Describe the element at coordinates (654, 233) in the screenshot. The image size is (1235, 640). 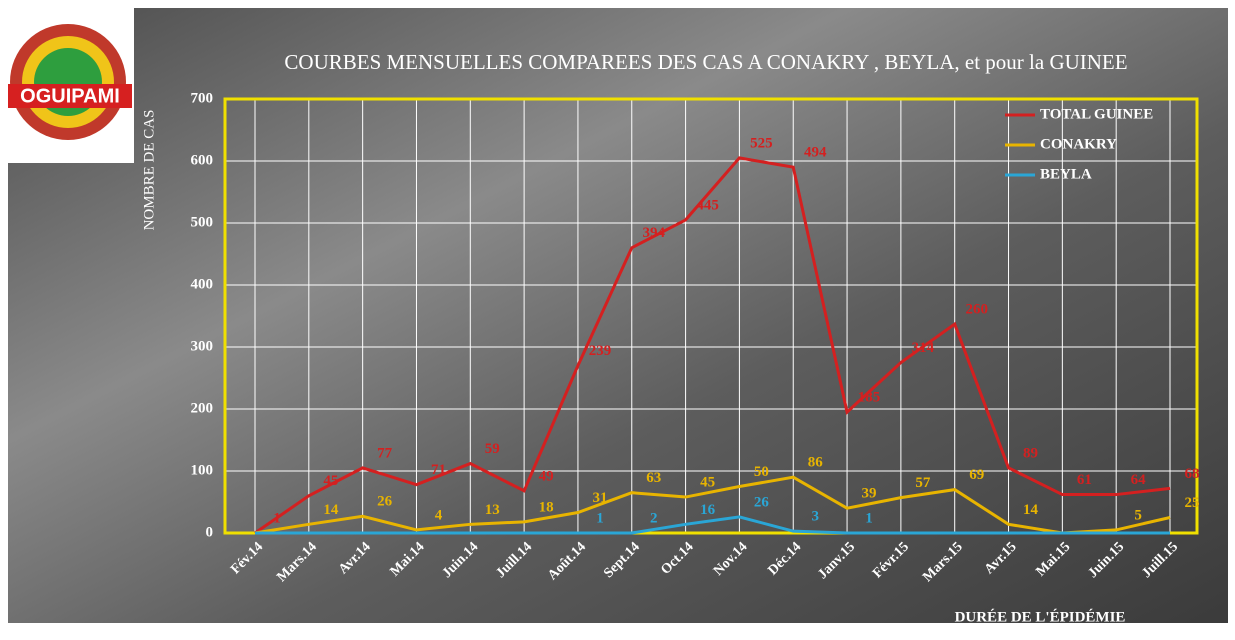
I see `data-label: 394` at that location.